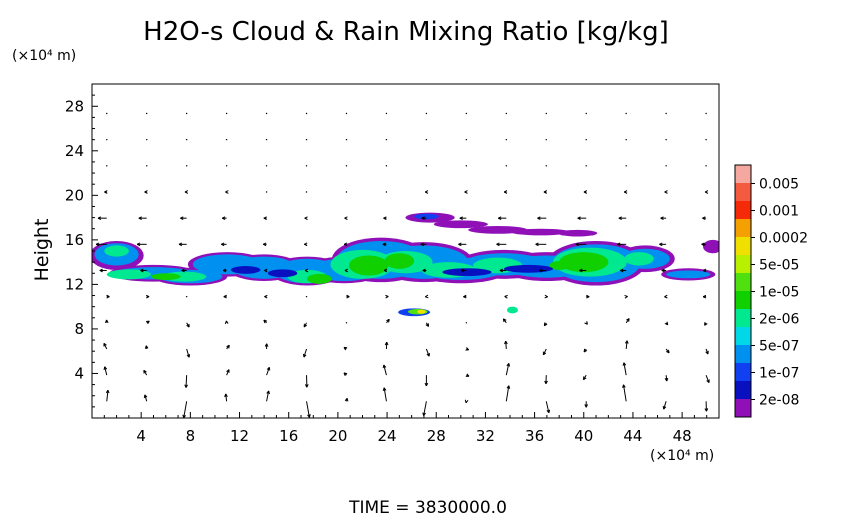 This screenshot has width=854, height=523. Describe the element at coordinates (337, 436) in the screenshot. I see `x-tick-label: 20` at that location.